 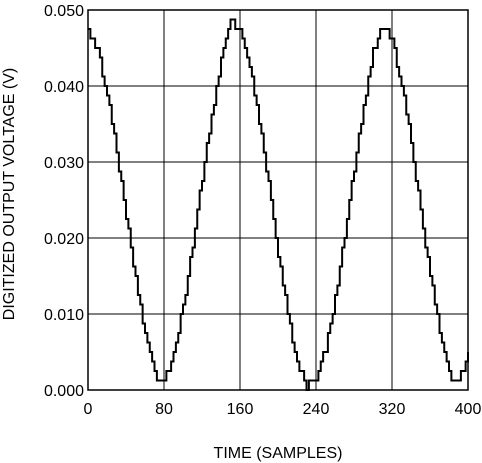 I want to click on x-tick-label: 320, so click(x=392, y=409).